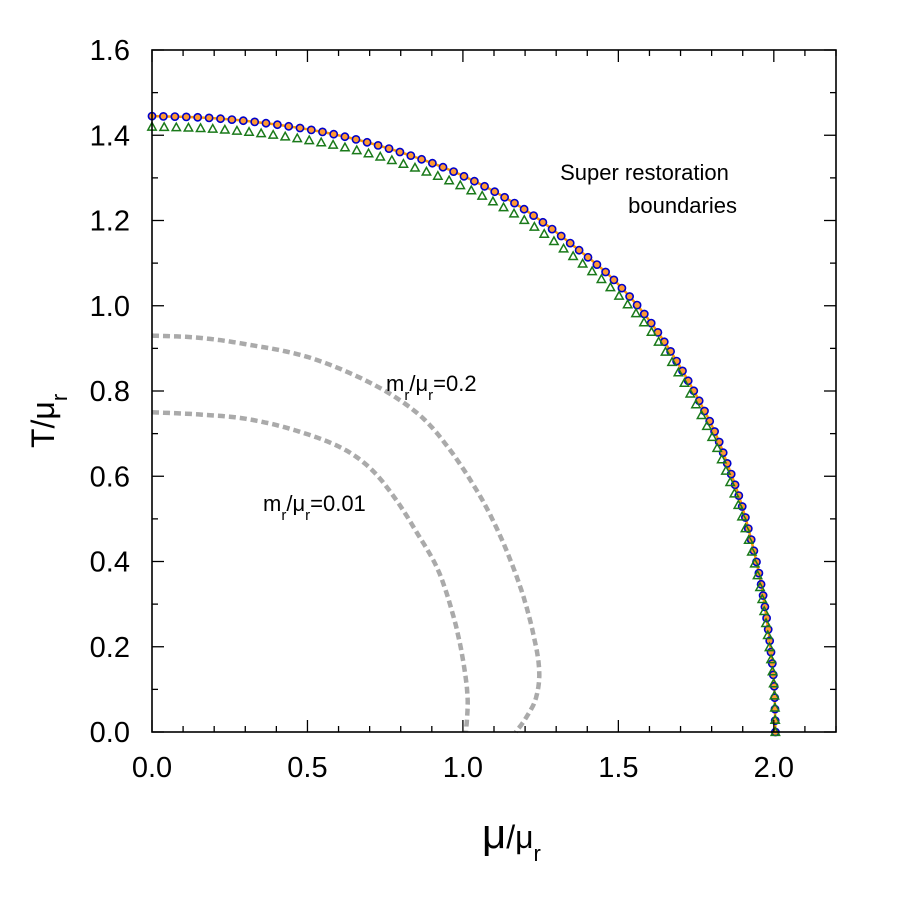  Describe the element at coordinates (648, 189) in the screenshot. I see `annotation-super-restoration: Super restoration boundaries` at that location.